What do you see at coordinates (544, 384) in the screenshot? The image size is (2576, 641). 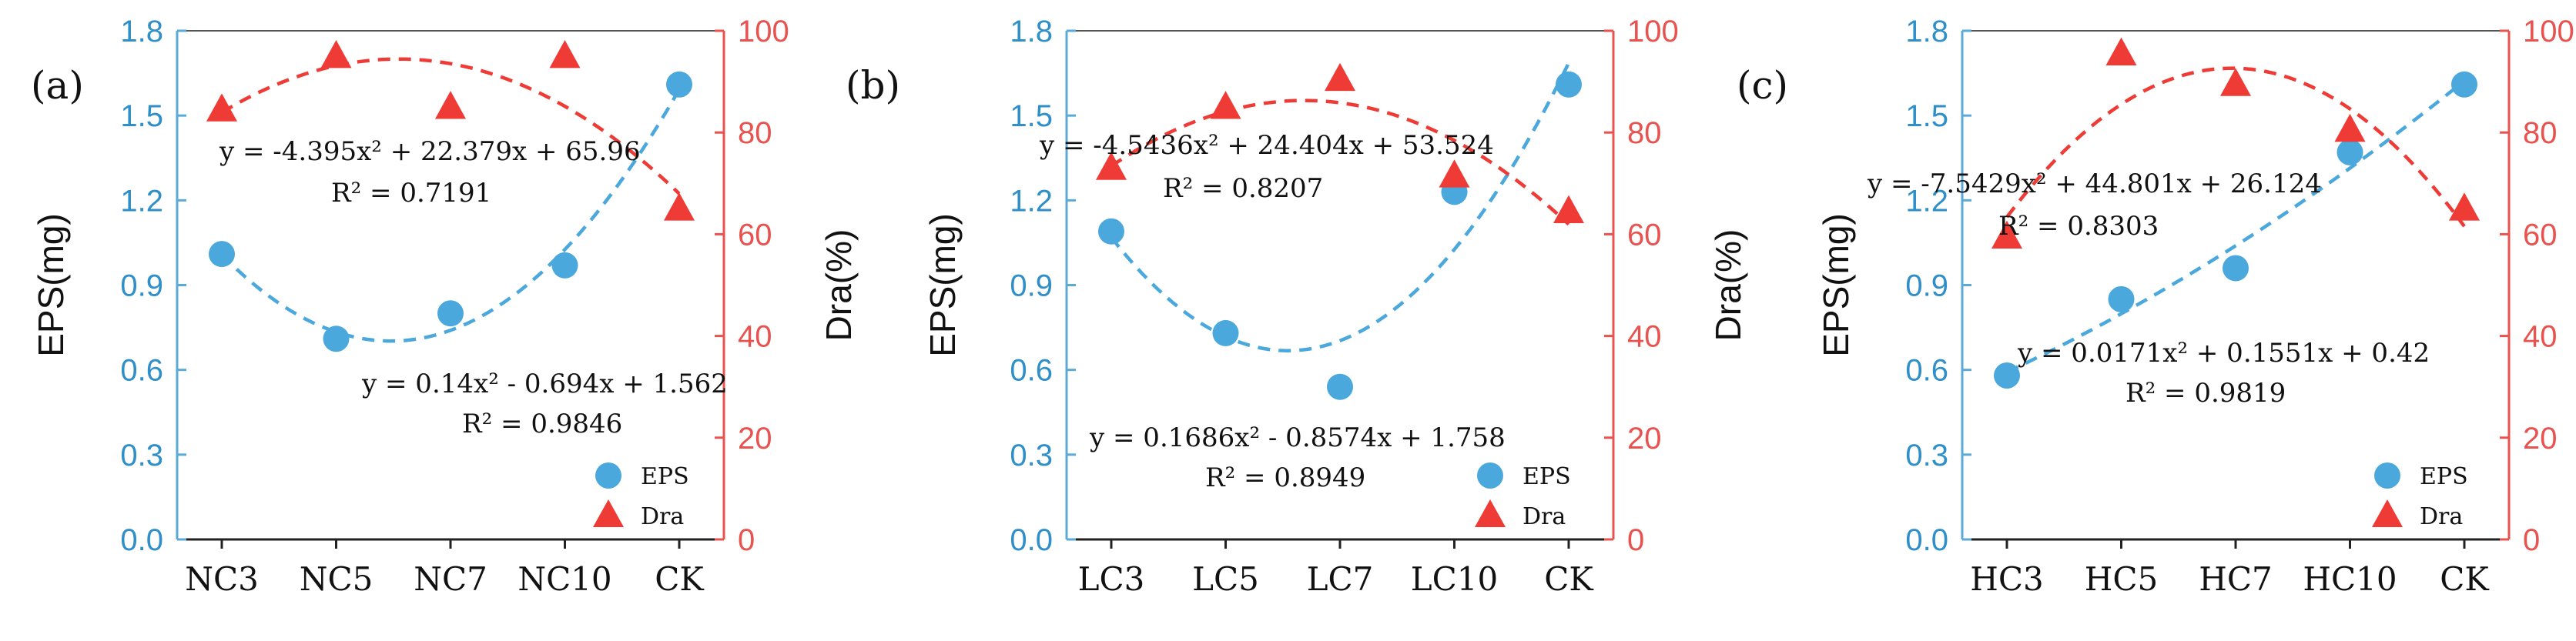 I see `eps-fit-equation: y = 0.14x² - 0.694x + 1.562` at bounding box center [544, 384].